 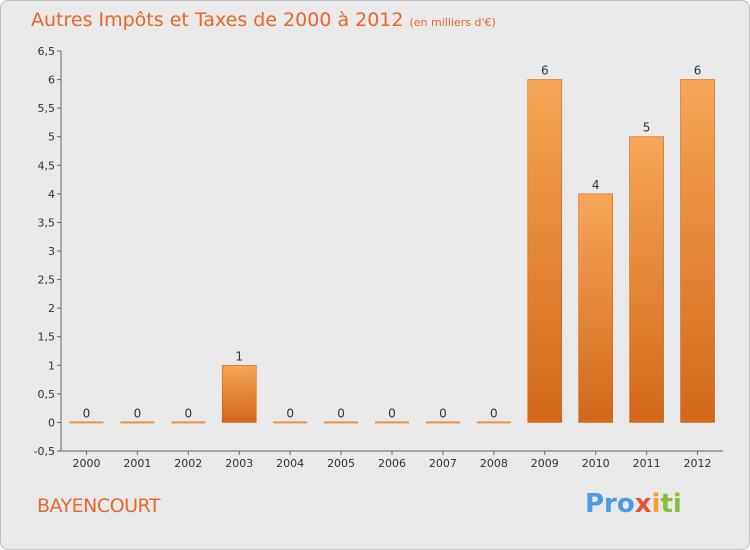 I want to click on logo-part-2: x, so click(x=643, y=504).